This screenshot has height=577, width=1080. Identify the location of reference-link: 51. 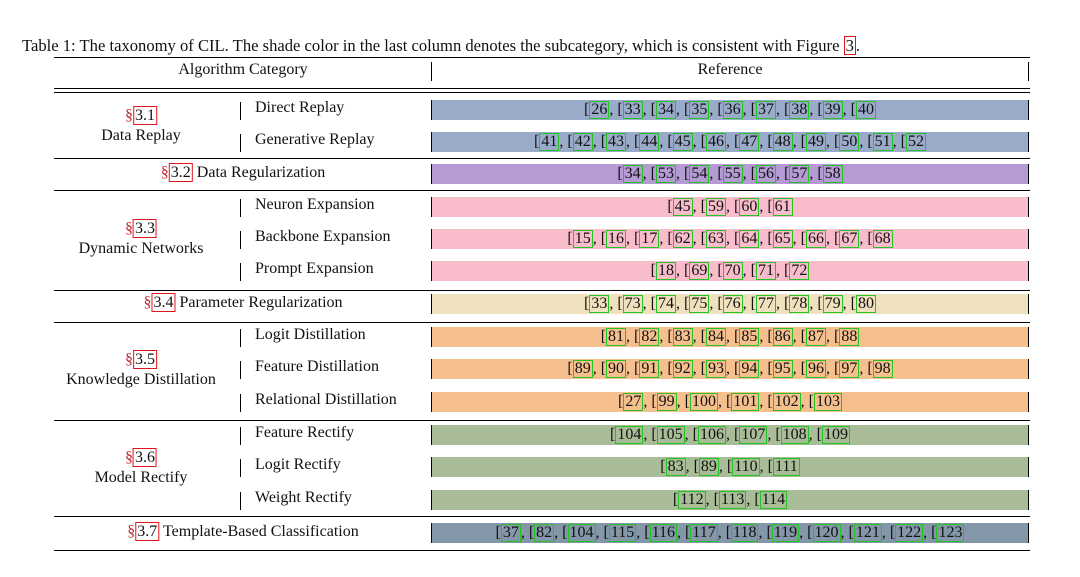
(882, 142).